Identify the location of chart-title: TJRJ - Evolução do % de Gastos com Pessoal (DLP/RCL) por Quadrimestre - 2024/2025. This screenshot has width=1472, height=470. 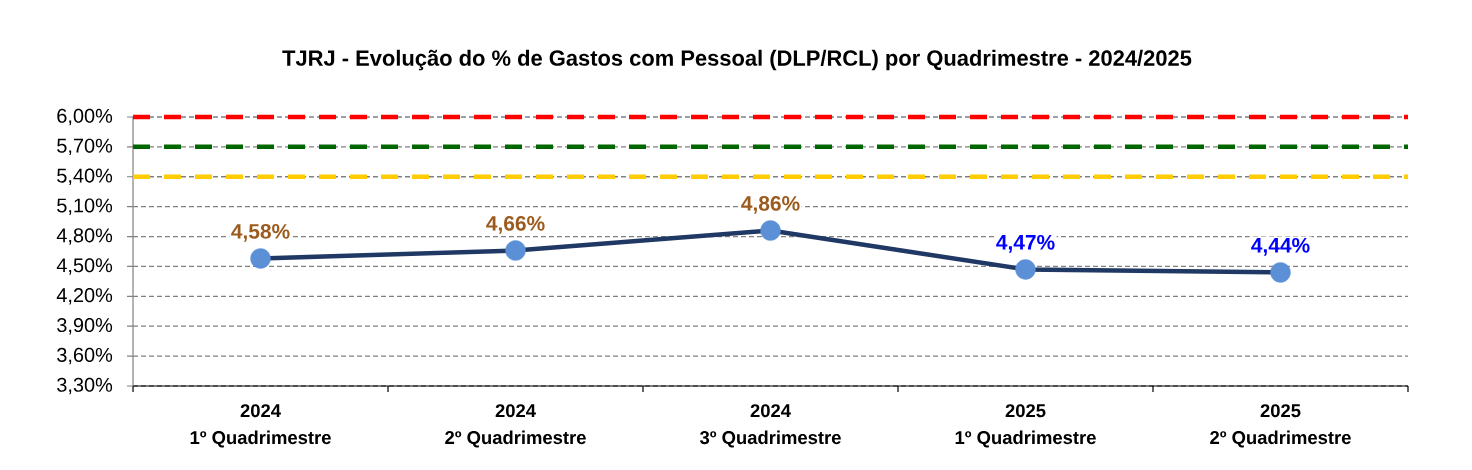
(737, 60).